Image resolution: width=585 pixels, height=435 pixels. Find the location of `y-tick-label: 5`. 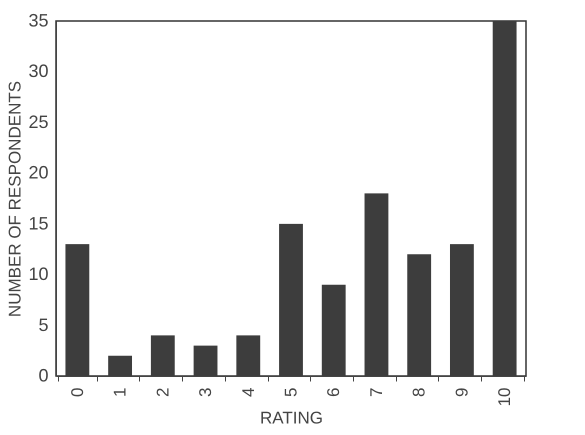

y-tick-label: 5 is located at coordinates (43, 324).